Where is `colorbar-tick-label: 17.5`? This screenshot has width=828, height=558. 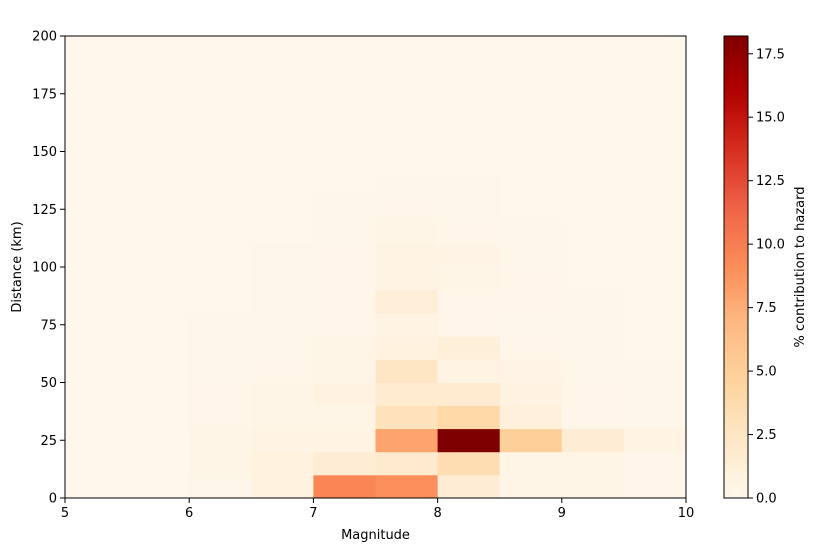 colorbar-tick-label: 17.5 is located at coordinates (770, 54).